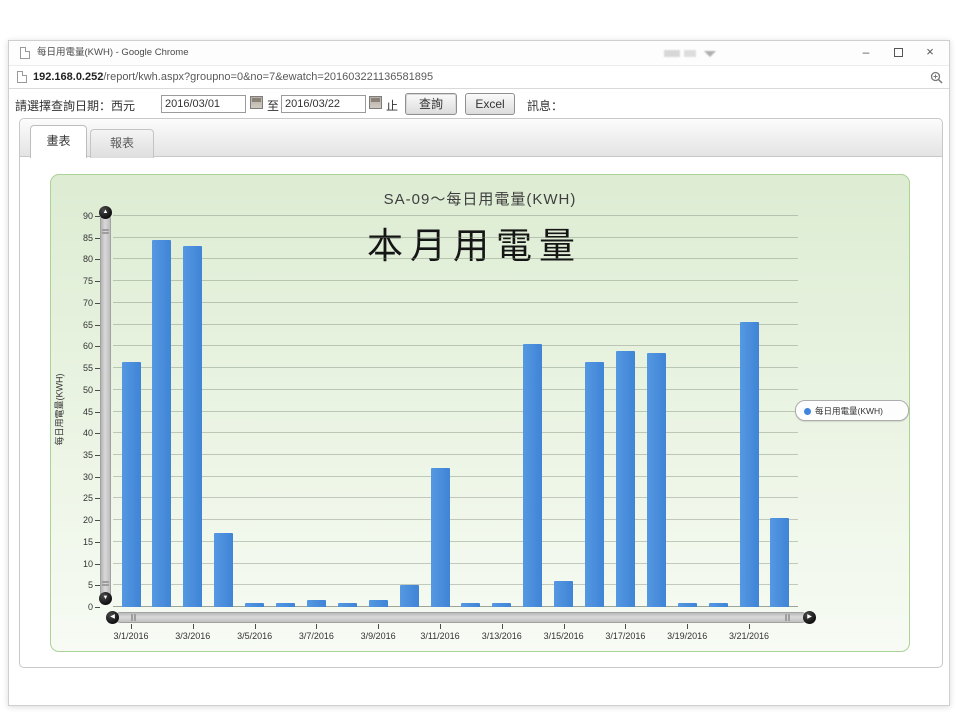 This screenshot has width=960, height=720. Describe the element at coordinates (105, 598) in the screenshot. I see `scroll-down-icon: ▼` at that location.